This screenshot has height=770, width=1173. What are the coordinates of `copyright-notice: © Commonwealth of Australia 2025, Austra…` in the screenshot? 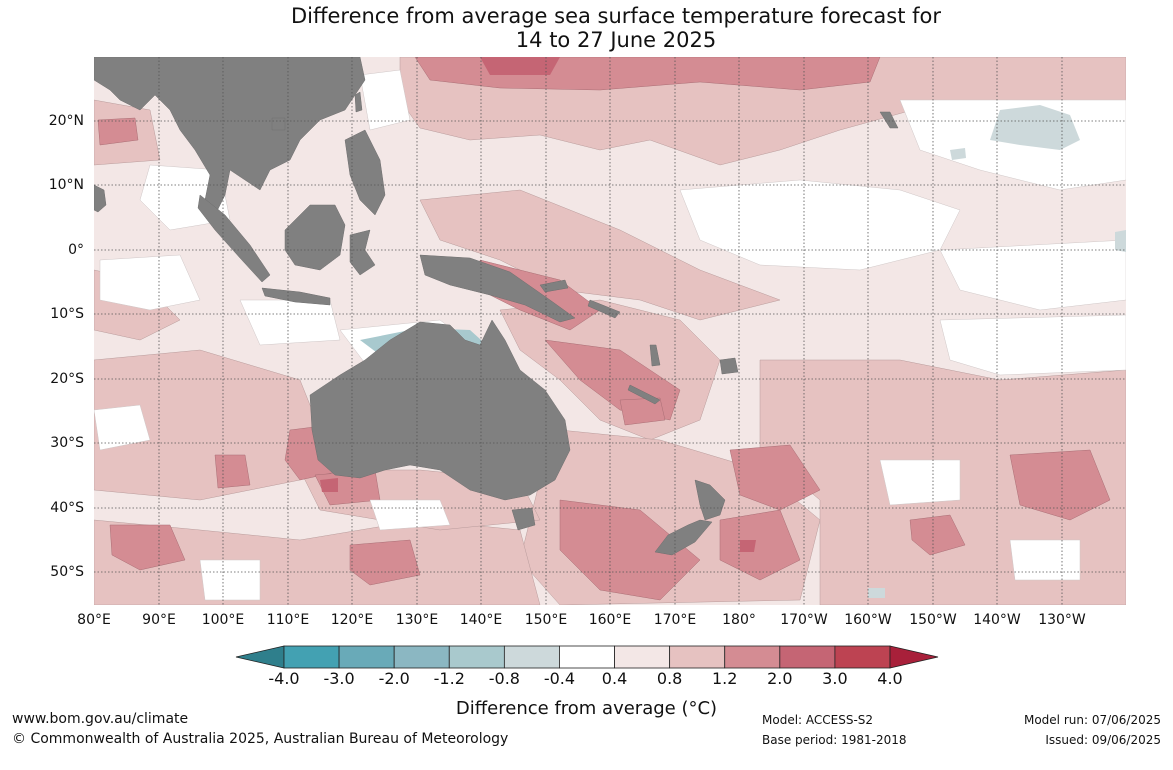 It's located at (260, 739).